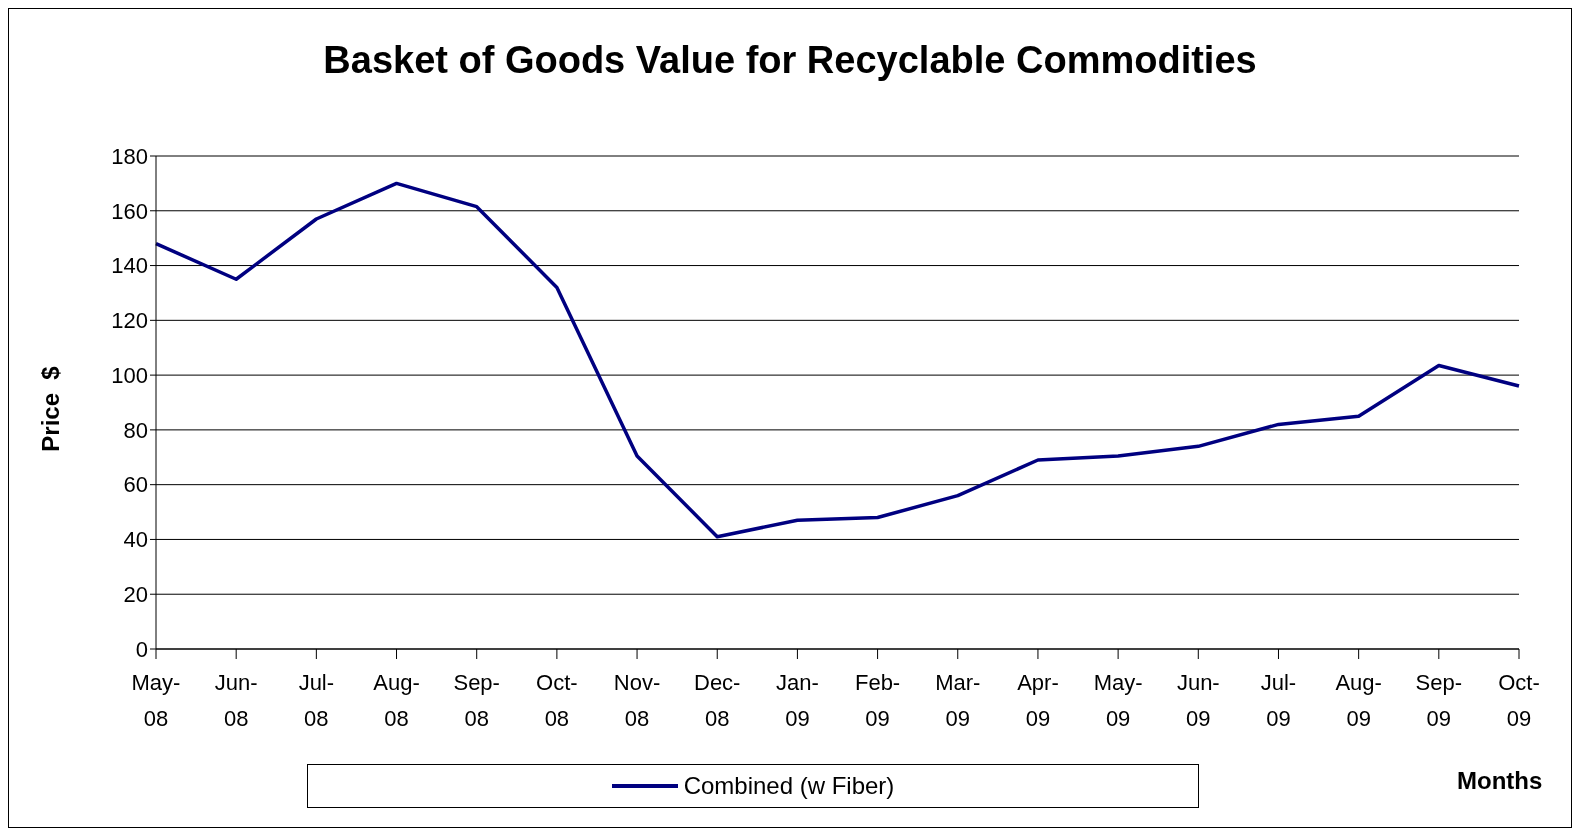 This screenshot has width=1581, height=835. What do you see at coordinates (135, 430) in the screenshot?
I see `y-tick-label: 80` at bounding box center [135, 430].